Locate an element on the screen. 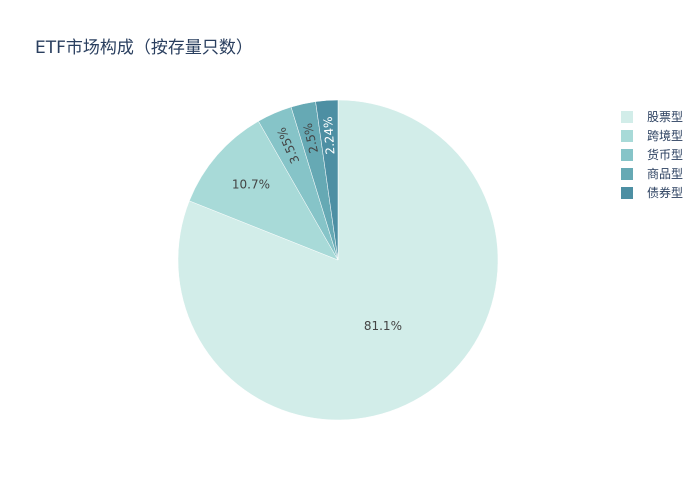 This screenshot has height=500, width=700. legend-item-stock: 股票型 is located at coordinates (652, 116).